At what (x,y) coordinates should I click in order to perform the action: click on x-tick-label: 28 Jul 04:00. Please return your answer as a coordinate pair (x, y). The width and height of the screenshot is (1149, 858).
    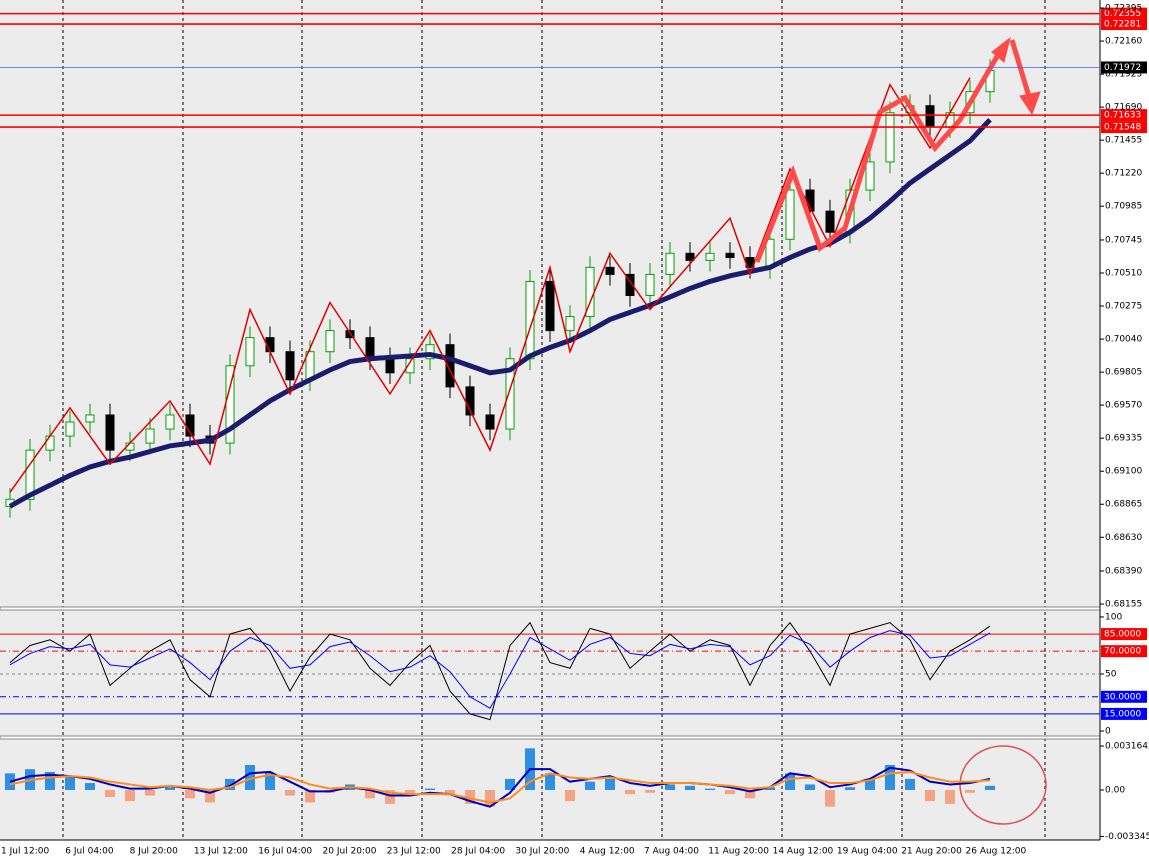
    Looking at the image, I should click on (478, 852).